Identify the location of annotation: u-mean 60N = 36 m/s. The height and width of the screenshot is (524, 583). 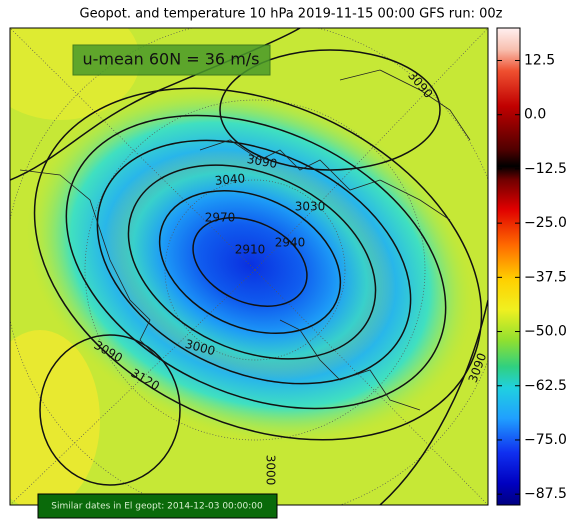
(170, 59).